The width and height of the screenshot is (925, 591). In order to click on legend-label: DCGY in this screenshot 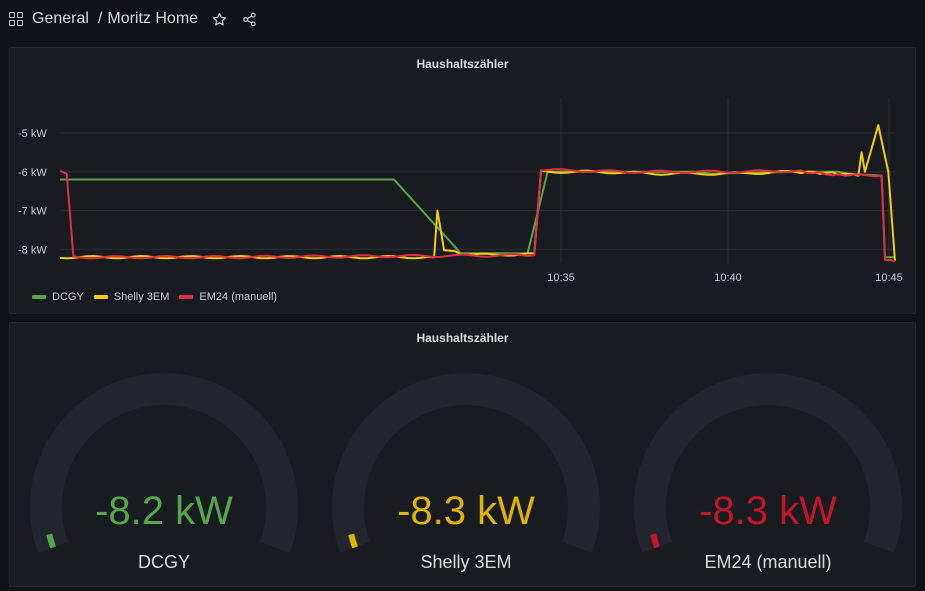, I will do `click(68, 297)`.